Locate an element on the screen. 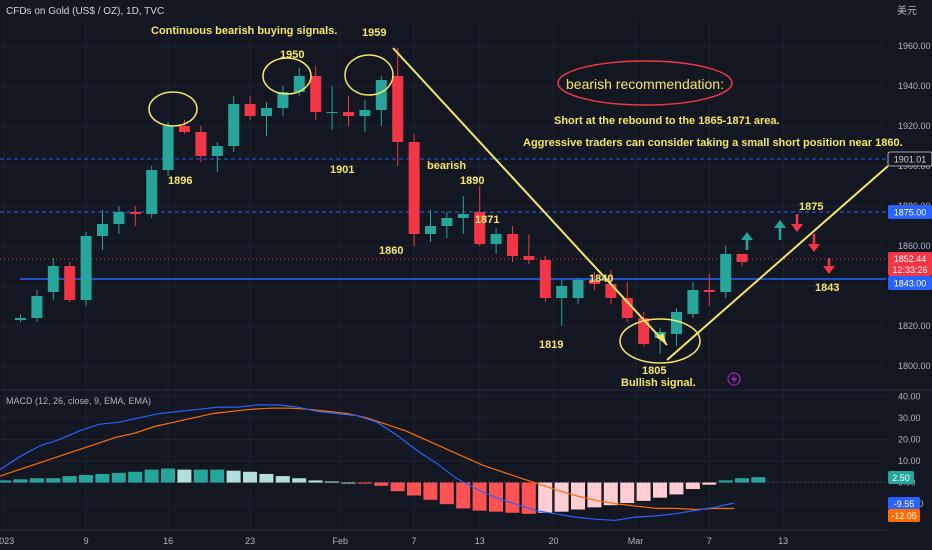 This screenshot has height=550, width=932. price-tag-1843: 1843.00 is located at coordinates (910, 283).